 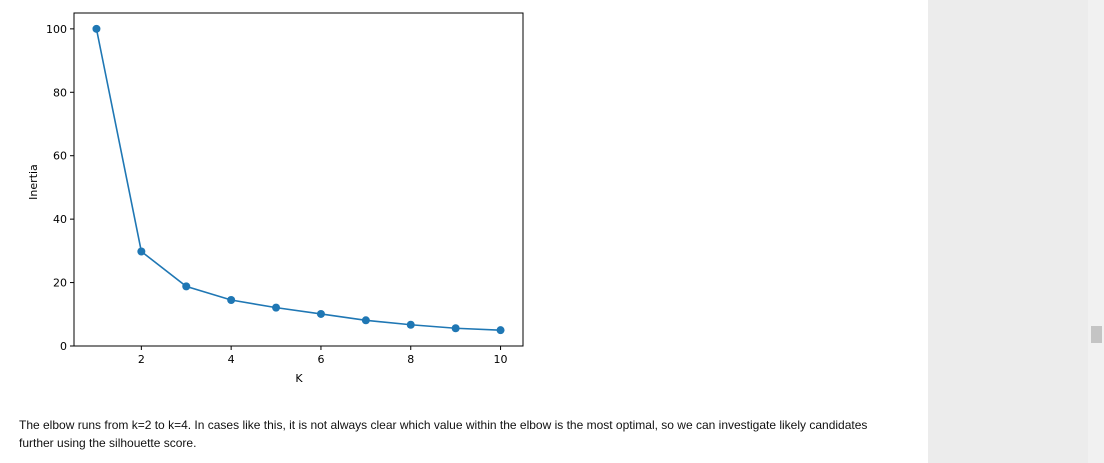 I want to click on scrollbar-thumb, so click(x=1096, y=334).